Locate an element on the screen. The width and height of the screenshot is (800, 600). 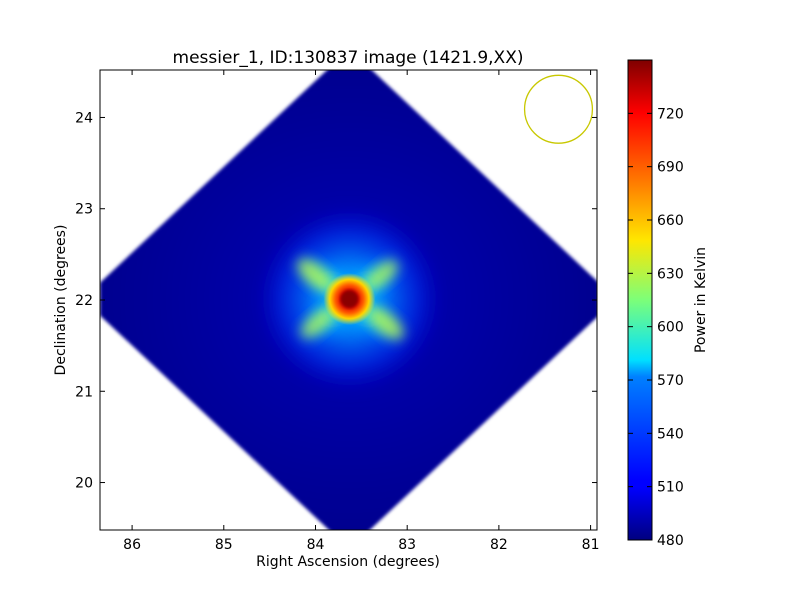
colorbar-tick-label: 510 is located at coordinates (670, 488).